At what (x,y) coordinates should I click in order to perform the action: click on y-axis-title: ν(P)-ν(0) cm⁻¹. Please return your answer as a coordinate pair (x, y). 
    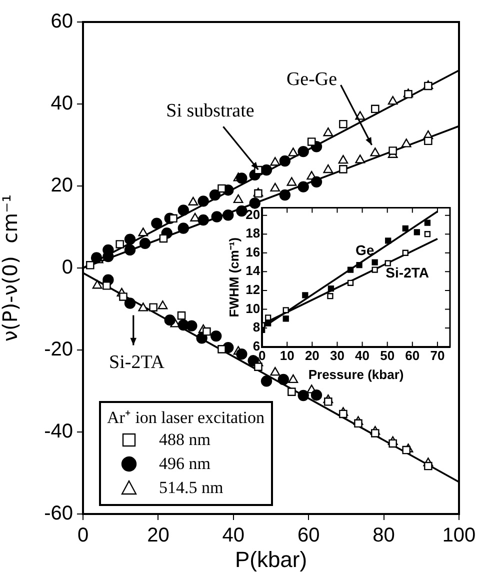
    Looking at the image, I should click on (11, 268).